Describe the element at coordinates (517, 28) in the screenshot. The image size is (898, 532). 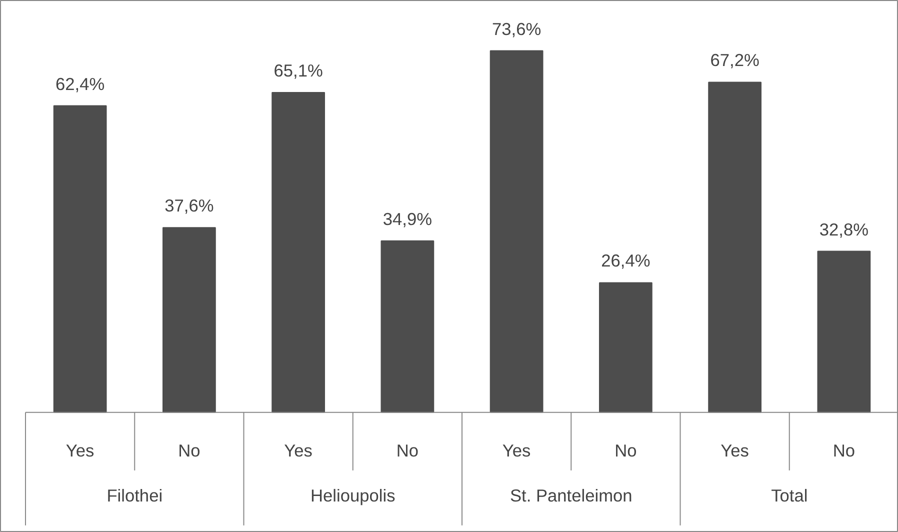
I see `data-label: 73,6%` at that location.